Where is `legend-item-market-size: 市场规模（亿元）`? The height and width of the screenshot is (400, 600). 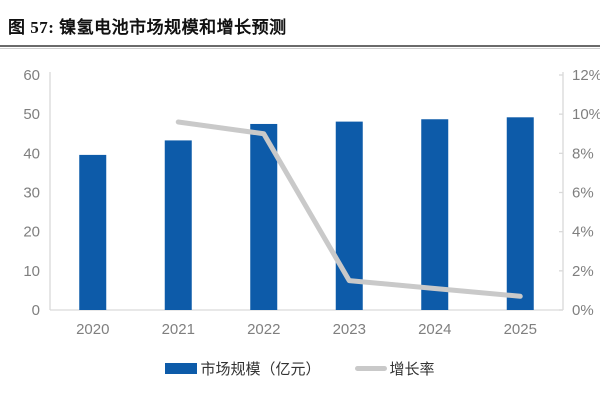 legend-item-market-size: 市场规模（亿元） is located at coordinates (243, 368).